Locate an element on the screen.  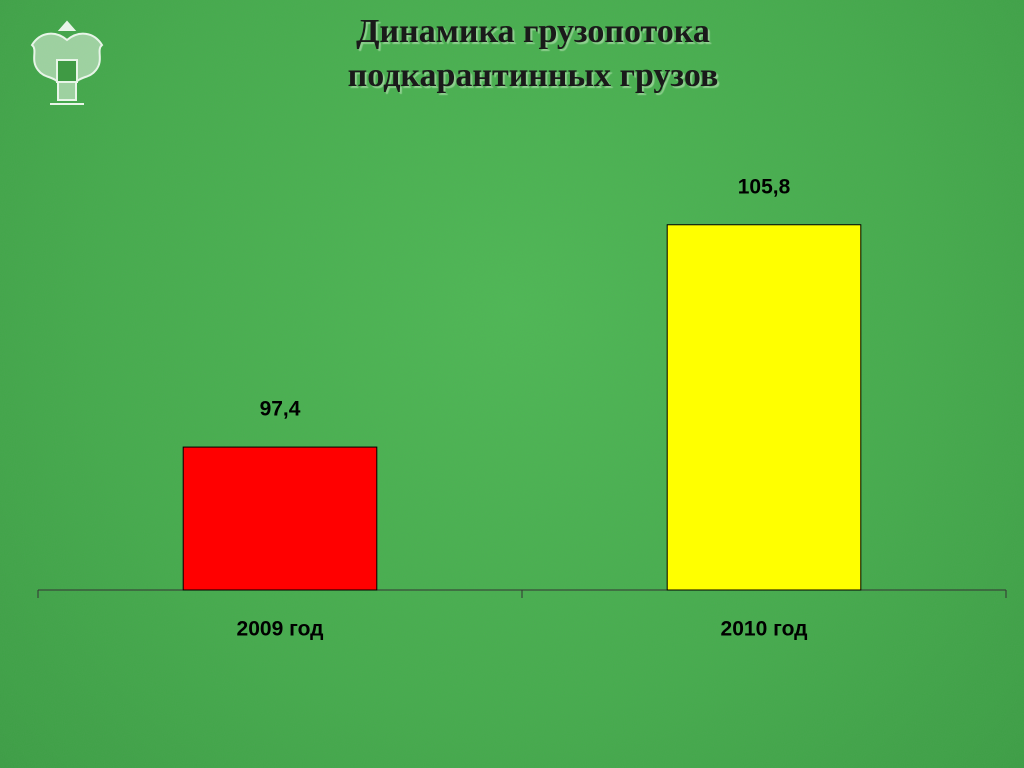
emblem is located at coordinates (67, 62).